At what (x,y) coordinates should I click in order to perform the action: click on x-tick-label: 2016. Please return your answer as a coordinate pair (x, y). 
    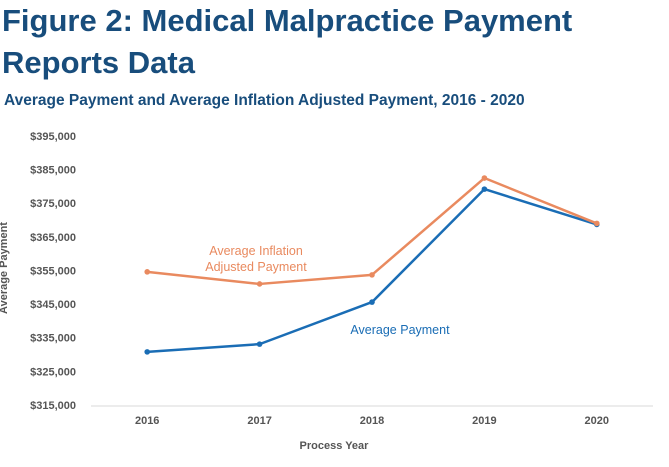
    Looking at the image, I should click on (147, 421).